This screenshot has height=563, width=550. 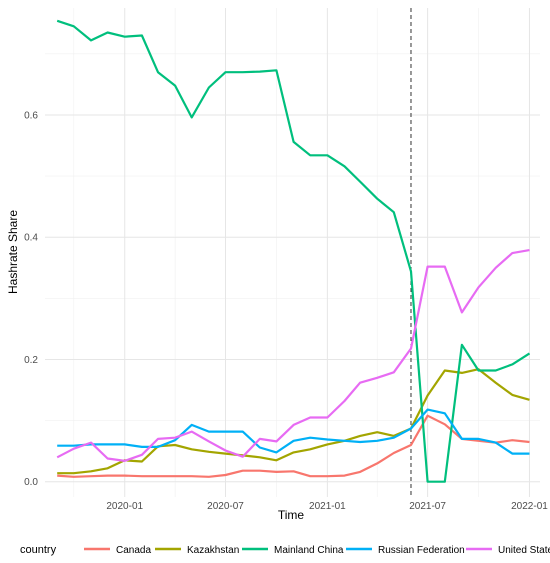 I want to click on legend-item-russian-federation: Russian Federation, so click(x=405, y=550).